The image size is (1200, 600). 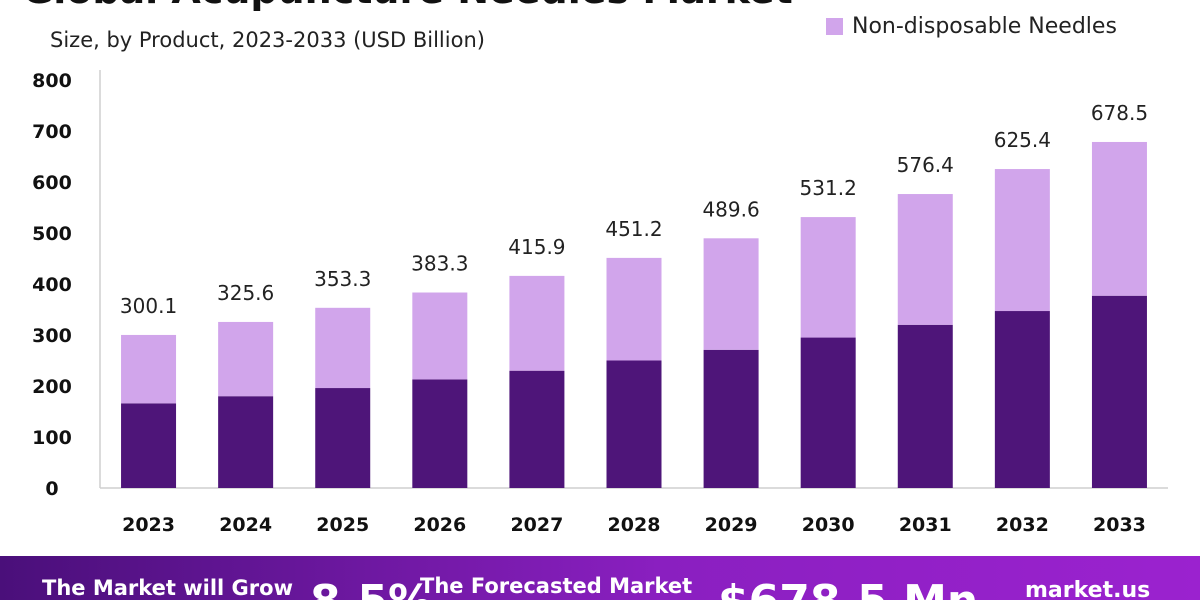 What do you see at coordinates (245, 293) in the screenshot?
I see `bar-total-label: 325.6` at bounding box center [245, 293].